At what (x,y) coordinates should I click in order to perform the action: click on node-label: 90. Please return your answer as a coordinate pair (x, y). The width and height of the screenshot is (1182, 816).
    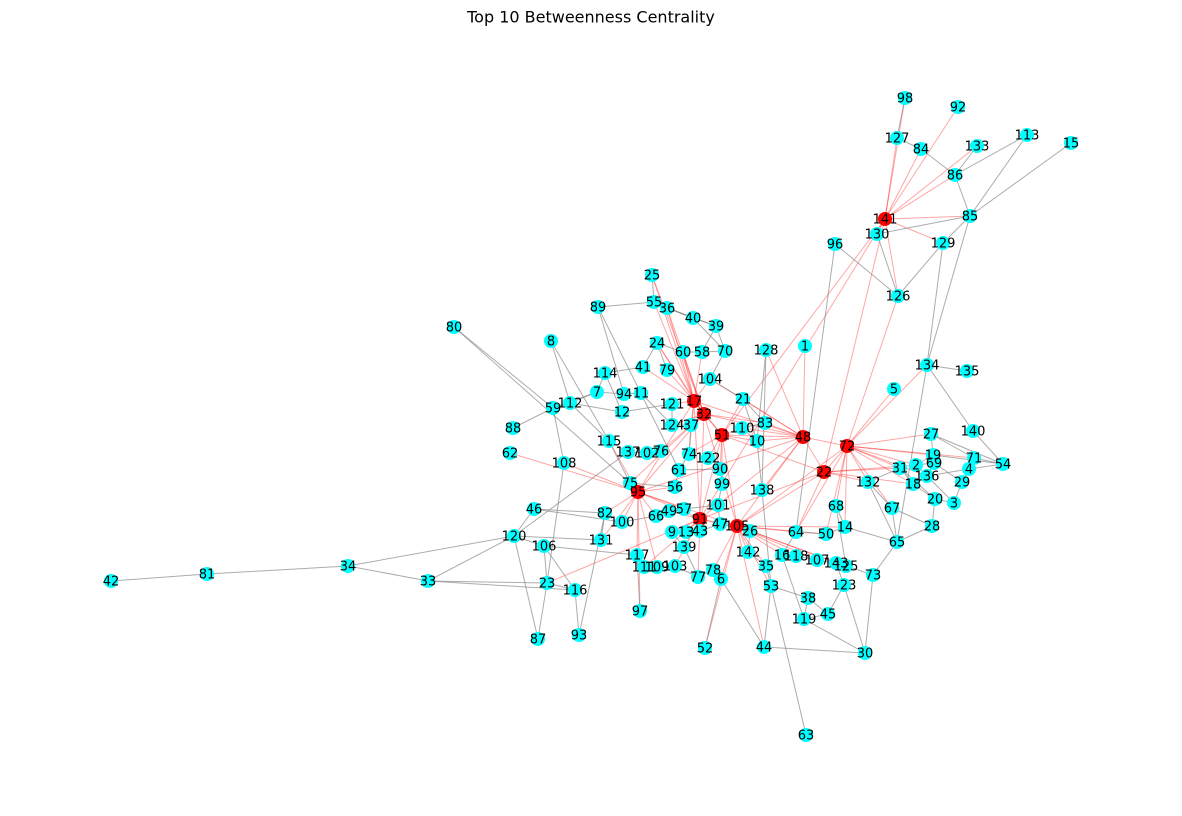
    Looking at the image, I should click on (720, 470).